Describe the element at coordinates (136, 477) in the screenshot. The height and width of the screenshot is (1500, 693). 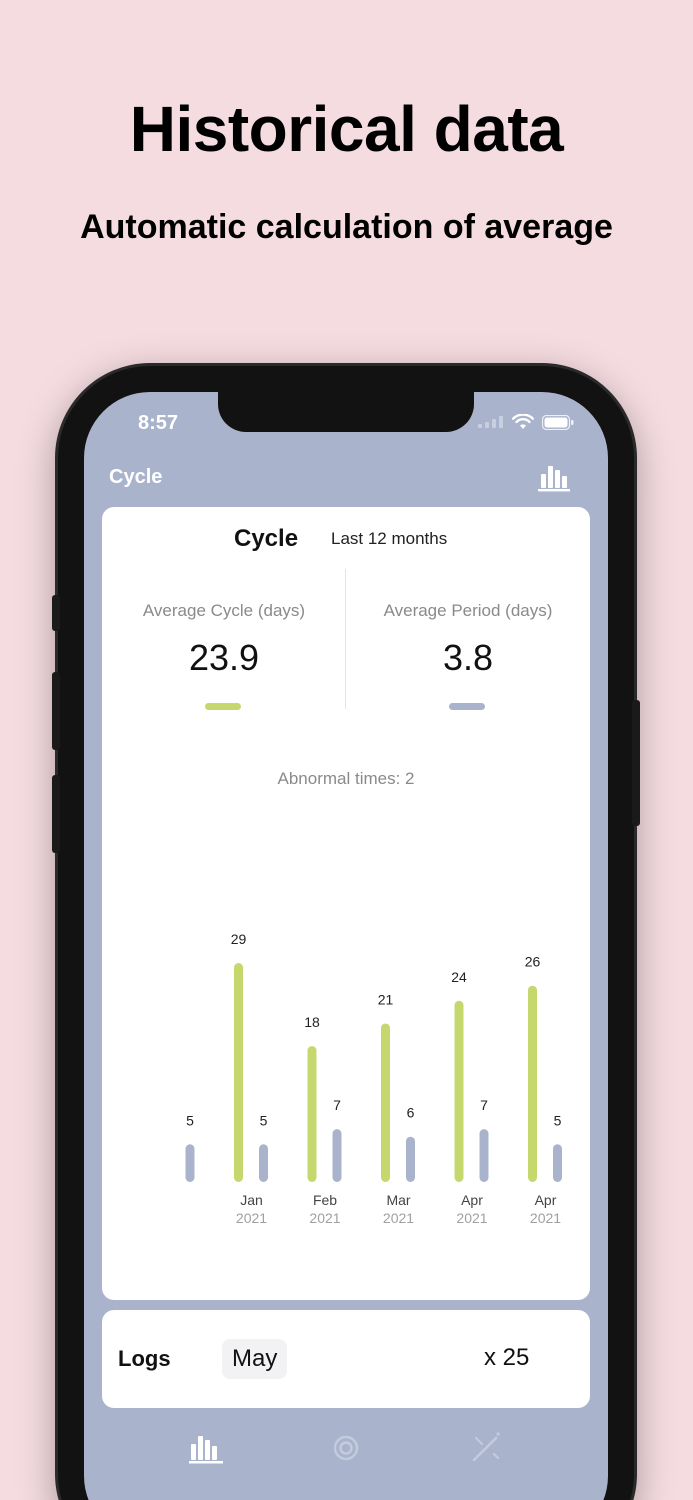
I see `nav-title: Cycle` at that location.